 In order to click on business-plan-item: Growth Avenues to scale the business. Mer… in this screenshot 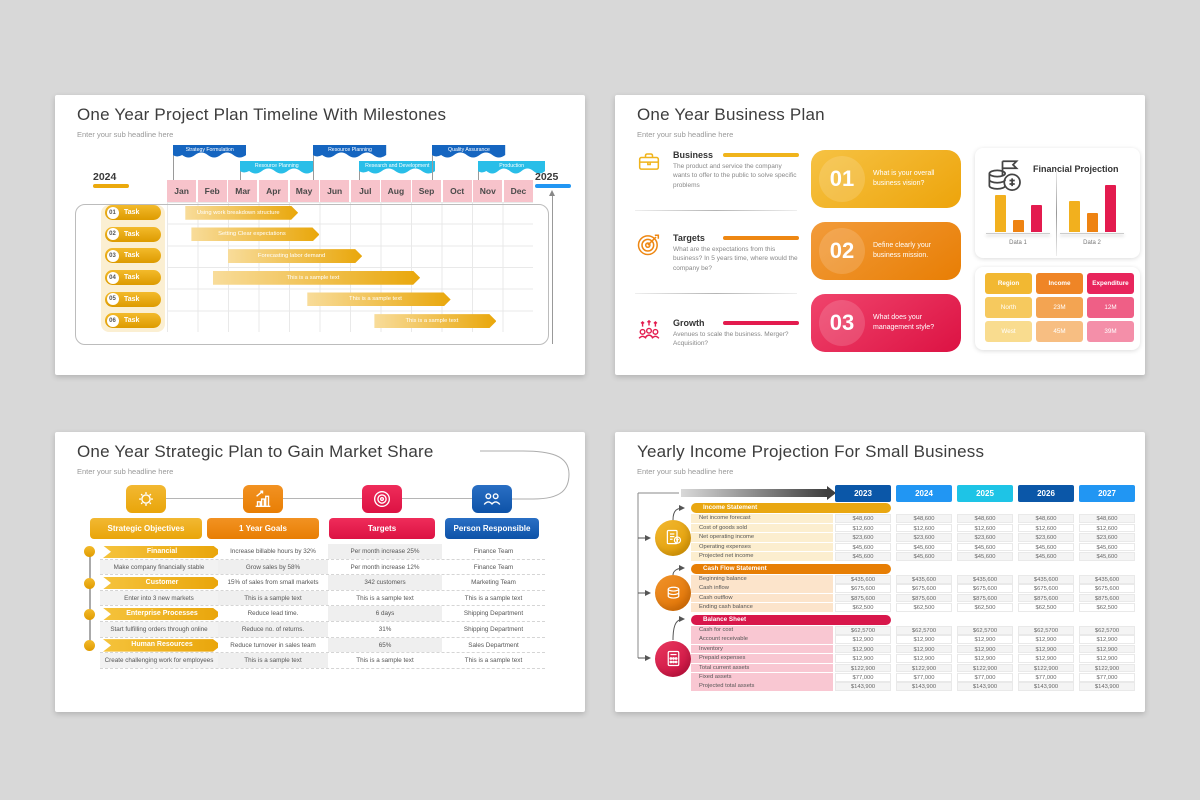, I will do `click(717, 343)`.